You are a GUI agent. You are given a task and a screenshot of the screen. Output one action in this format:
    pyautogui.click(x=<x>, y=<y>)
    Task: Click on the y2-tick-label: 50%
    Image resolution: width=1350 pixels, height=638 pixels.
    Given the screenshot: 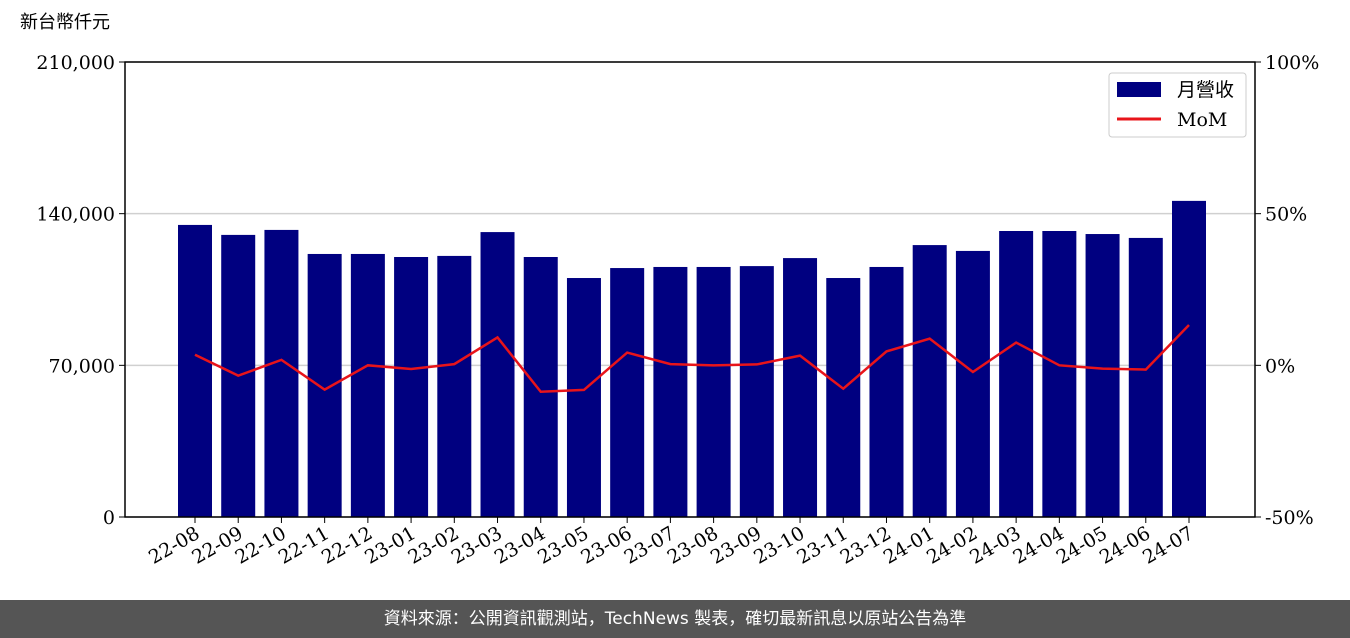 What is the action you would take?
    pyautogui.click(x=1286, y=215)
    